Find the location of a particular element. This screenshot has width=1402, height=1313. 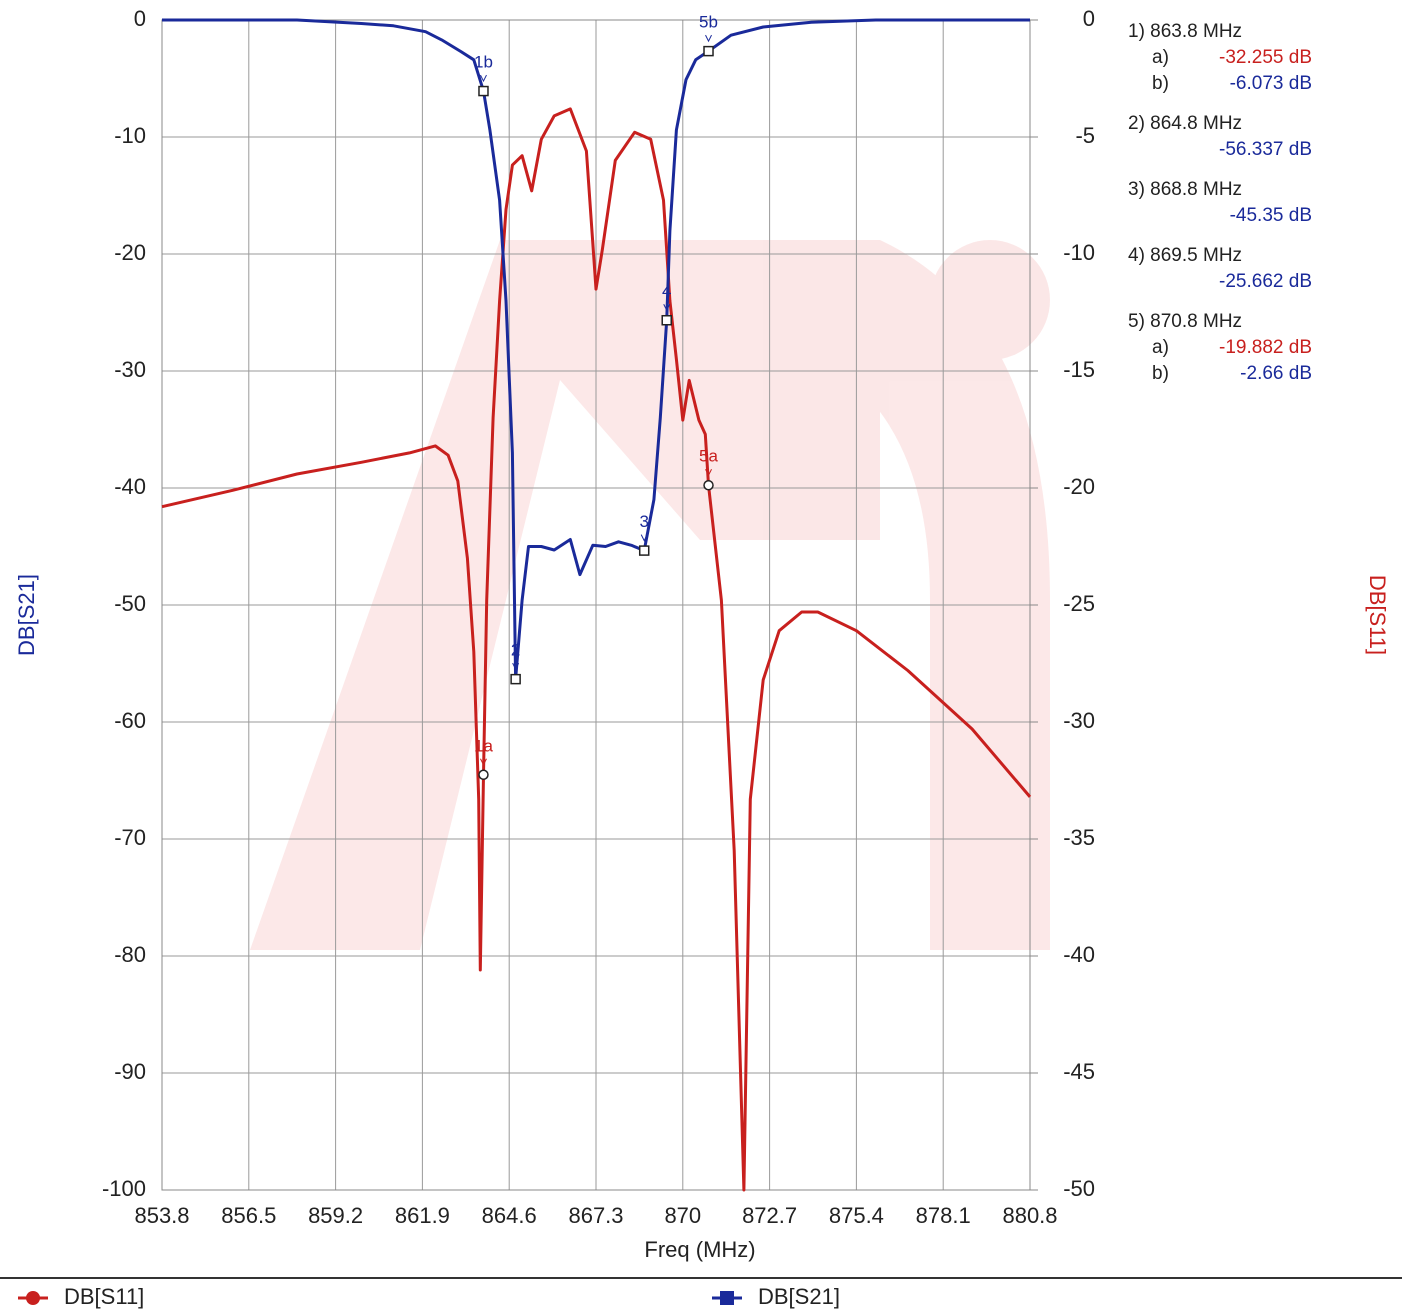

y2-tick-label: -15 is located at coordinates (1079, 369).